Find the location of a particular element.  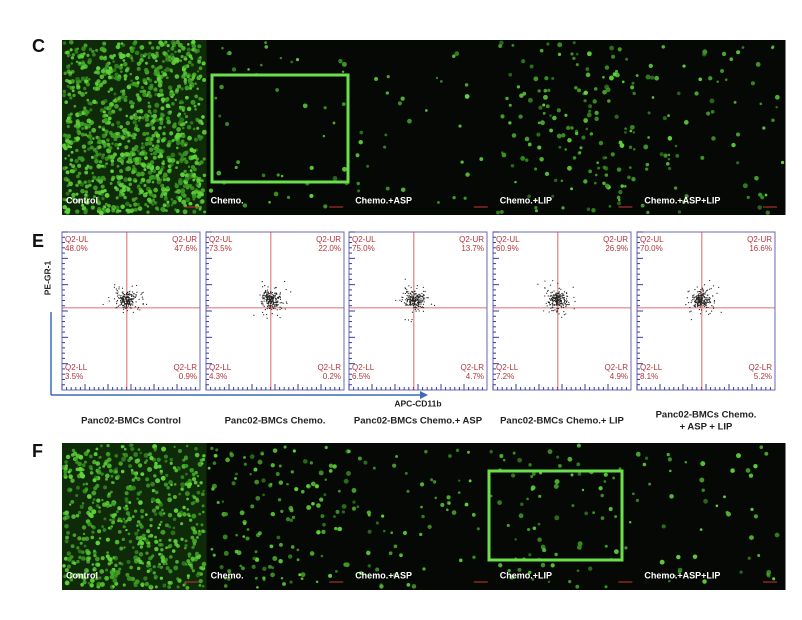

quadrant-value: 47.6% is located at coordinates (185, 248).